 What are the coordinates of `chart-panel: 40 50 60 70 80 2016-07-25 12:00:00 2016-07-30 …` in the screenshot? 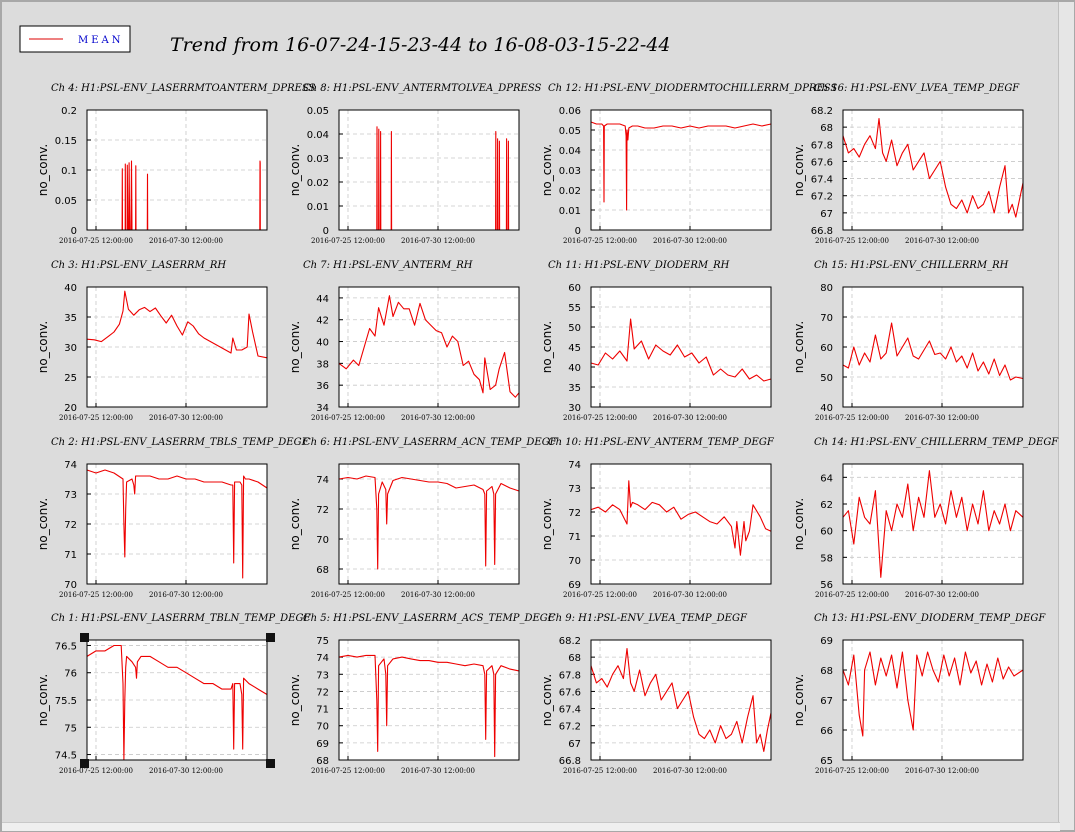 It's located at (908, 341).